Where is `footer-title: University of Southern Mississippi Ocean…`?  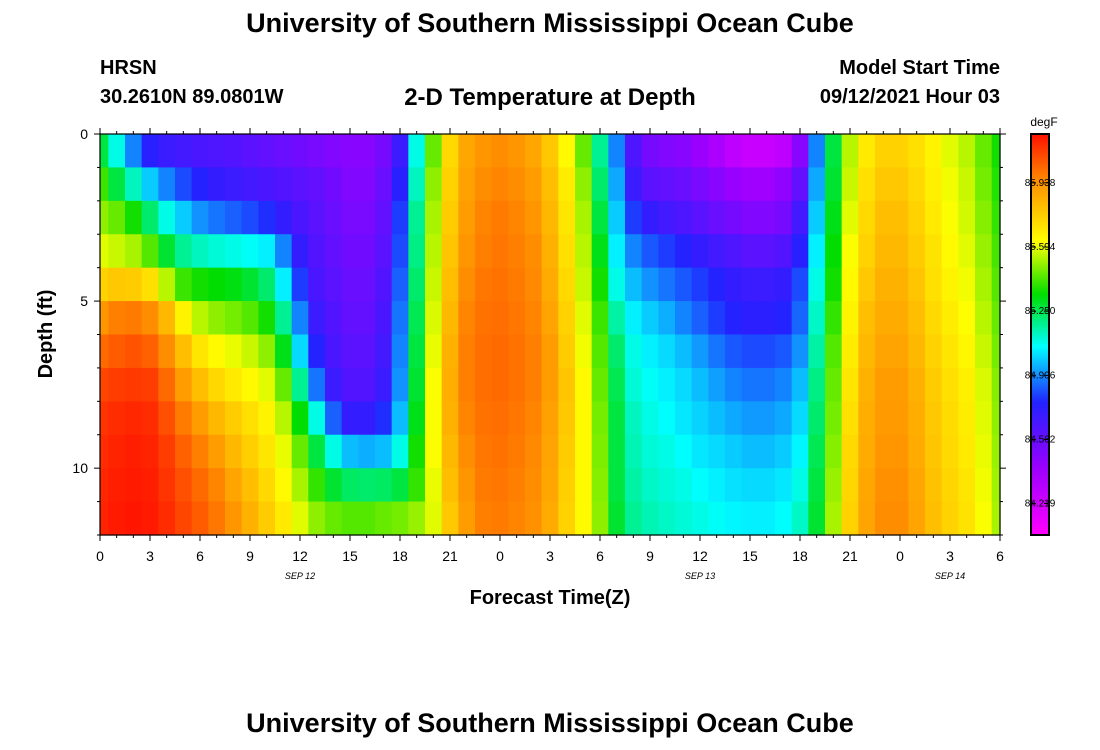
footer-title: University of Southern Mississippi Ocean… is located at coordinates (550, 723).